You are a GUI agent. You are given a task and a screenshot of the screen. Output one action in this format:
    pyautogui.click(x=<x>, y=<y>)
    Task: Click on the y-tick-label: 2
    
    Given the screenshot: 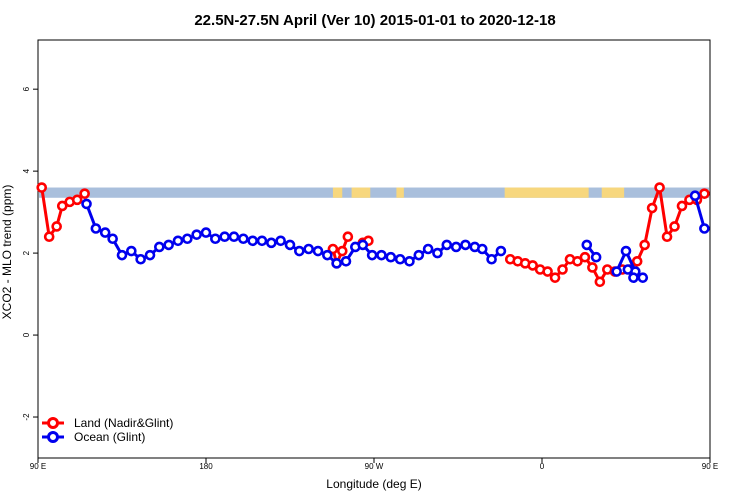 What is the action you would take?
    pyautogui.click(x=26, y=252)
    